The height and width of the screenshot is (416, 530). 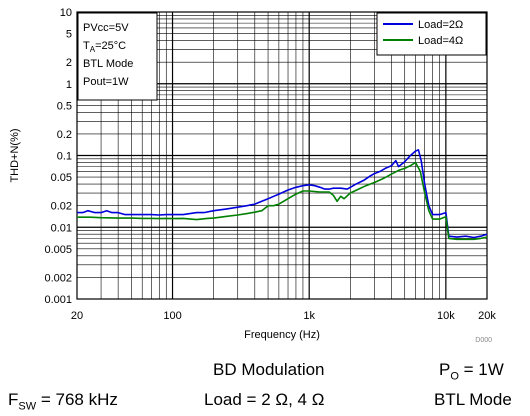 I want to click on conditions-box: PVcc=5V TA=25°C BTL Mode Pout=1W, so click(x=117, y=56).